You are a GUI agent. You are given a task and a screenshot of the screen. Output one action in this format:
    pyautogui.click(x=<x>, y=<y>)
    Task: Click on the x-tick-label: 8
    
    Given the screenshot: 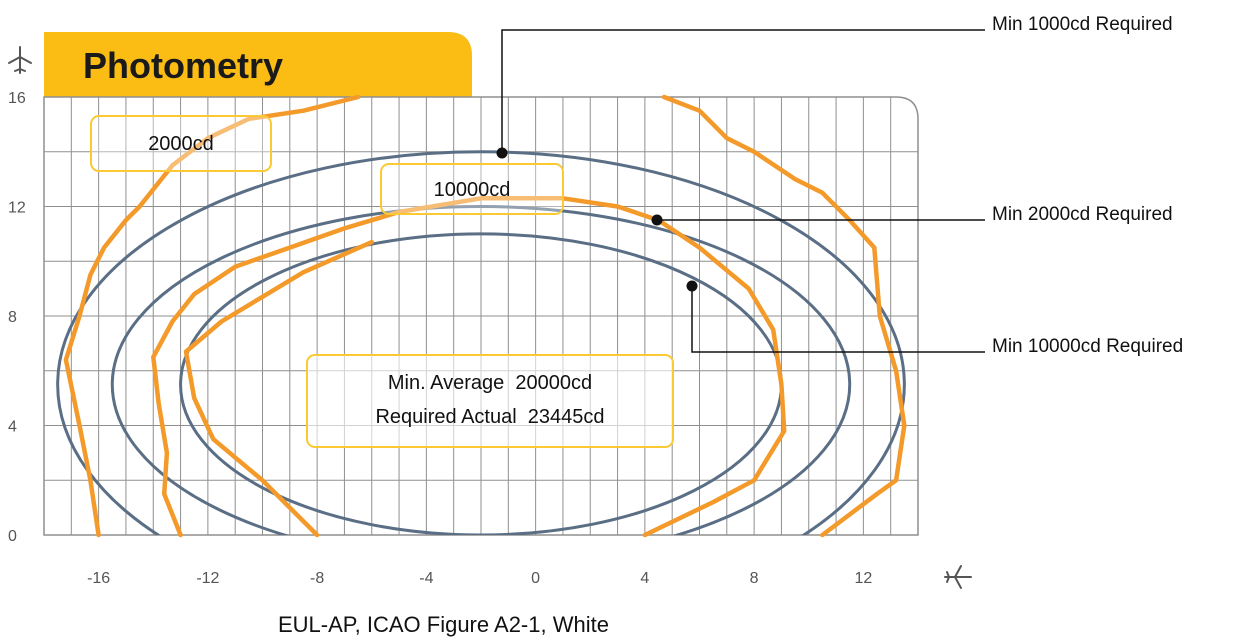 What is the action you would take?
    pyautogui.click(x=754, y=578)
    